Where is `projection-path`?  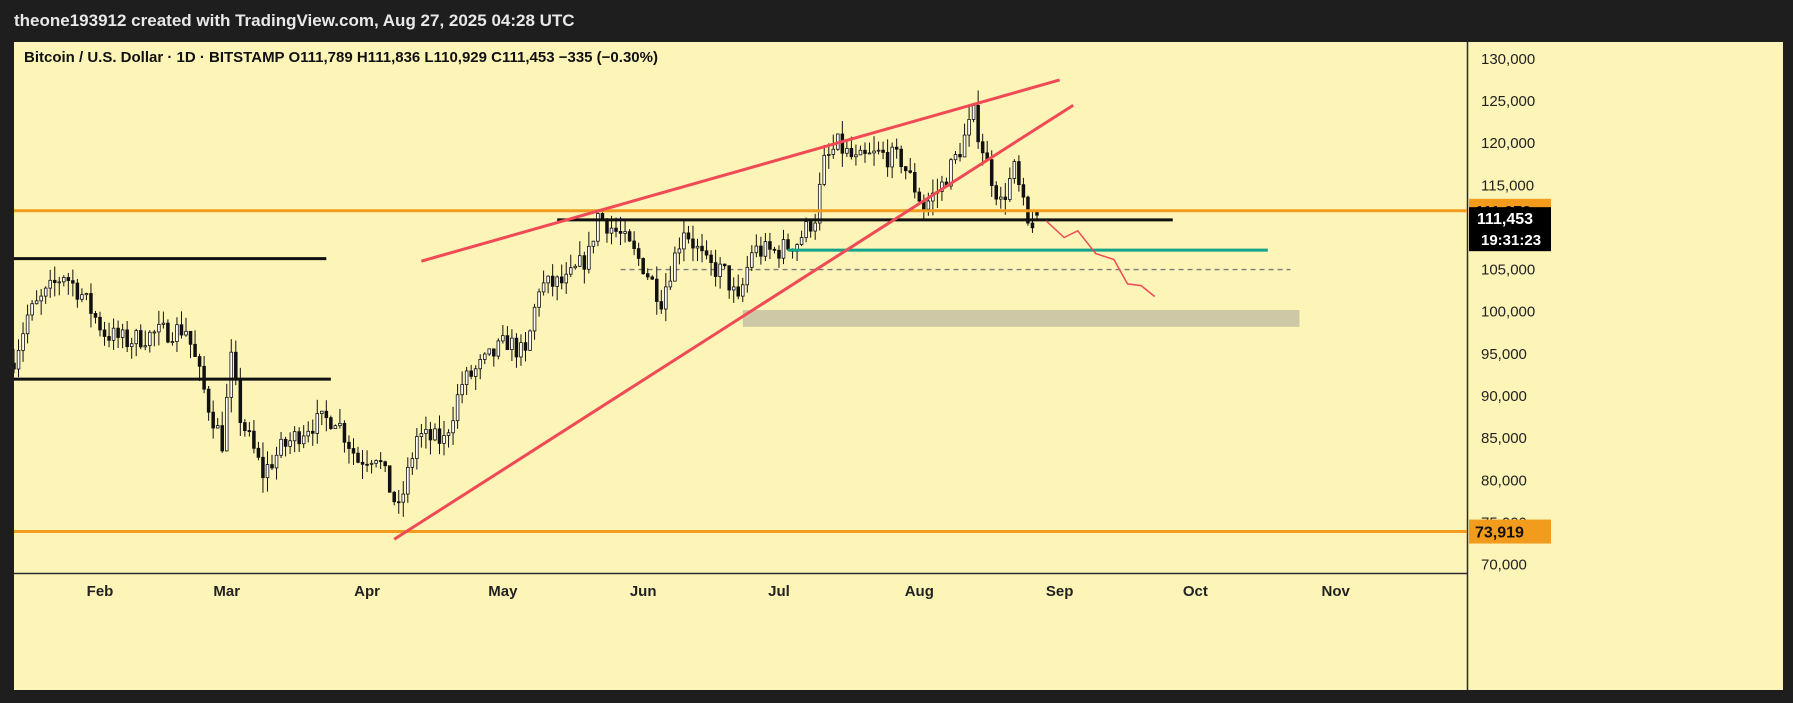
projection-path is located at coordinates (1100, 259).